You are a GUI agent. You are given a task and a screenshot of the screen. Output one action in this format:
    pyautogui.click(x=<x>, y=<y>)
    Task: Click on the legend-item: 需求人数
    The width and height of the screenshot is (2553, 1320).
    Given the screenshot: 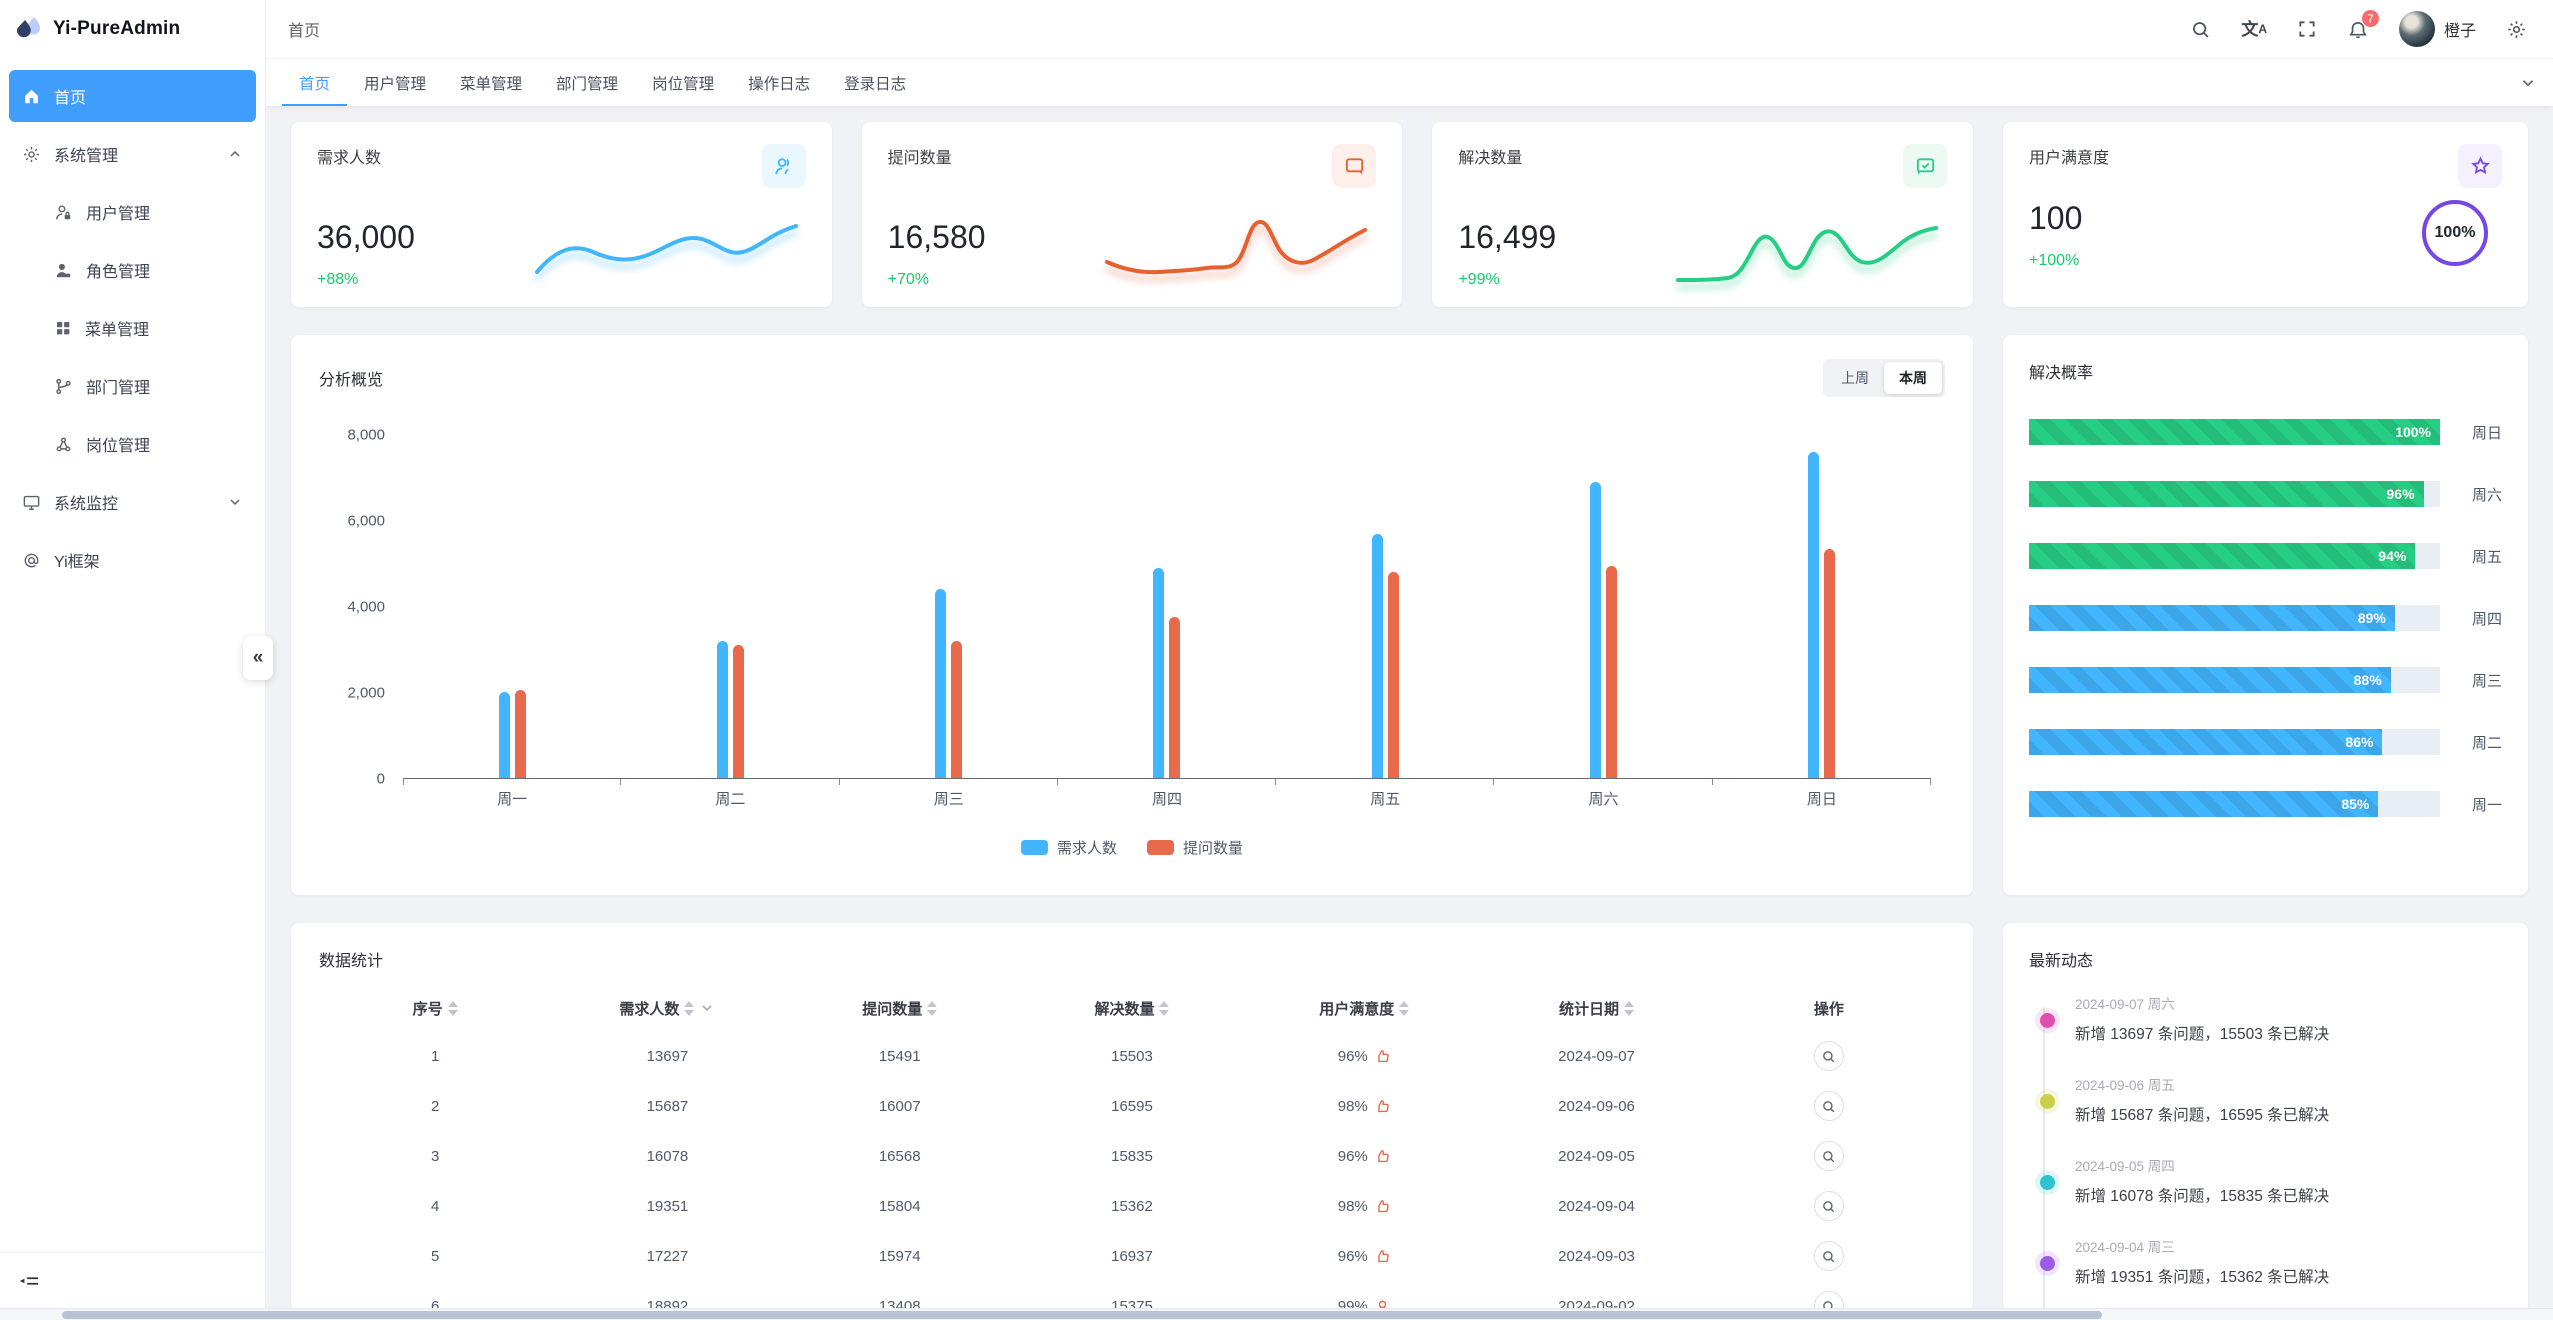 What is the action you would take?
    pyautogui.click(x=1068, y=847)
    